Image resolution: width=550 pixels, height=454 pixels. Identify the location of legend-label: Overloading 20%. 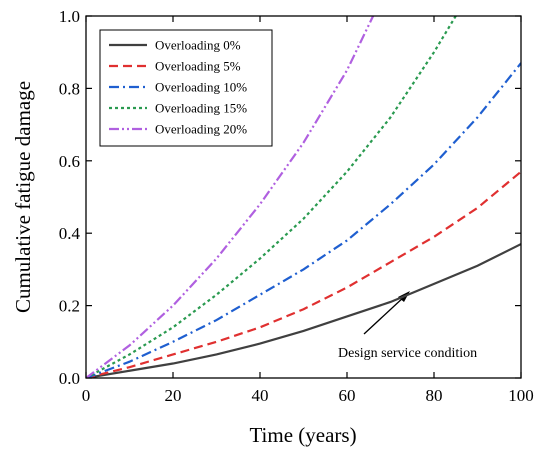
(201, 129).